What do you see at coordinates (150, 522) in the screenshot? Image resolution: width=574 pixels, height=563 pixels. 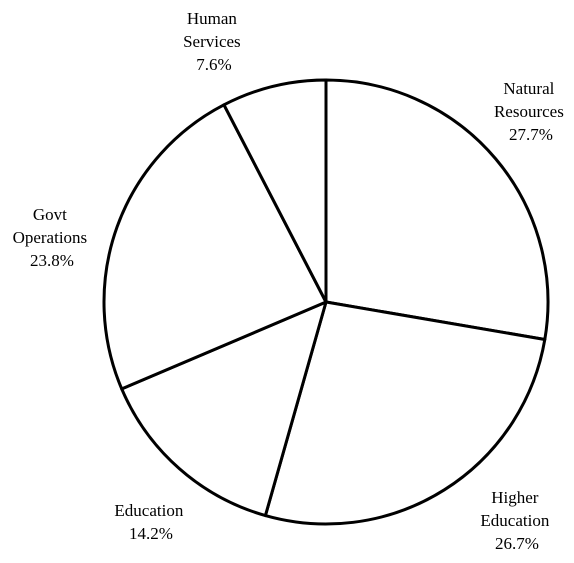 I see `label-education: Education 14.2%` at bounding box center [150, 522].